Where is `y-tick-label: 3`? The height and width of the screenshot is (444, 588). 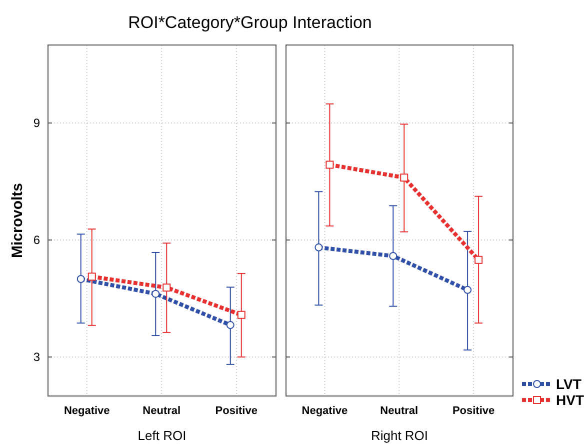
y-tick-label: 3 is located at coordinates (36, 357).